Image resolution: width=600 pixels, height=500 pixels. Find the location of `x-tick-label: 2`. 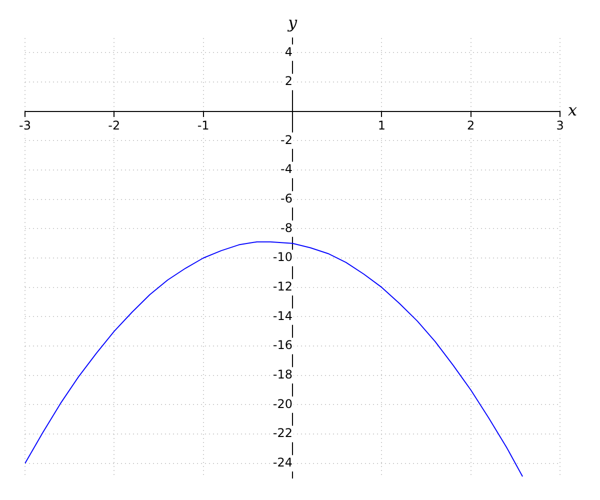

x-tick-label: 2 is located at coordinates (471, 125).